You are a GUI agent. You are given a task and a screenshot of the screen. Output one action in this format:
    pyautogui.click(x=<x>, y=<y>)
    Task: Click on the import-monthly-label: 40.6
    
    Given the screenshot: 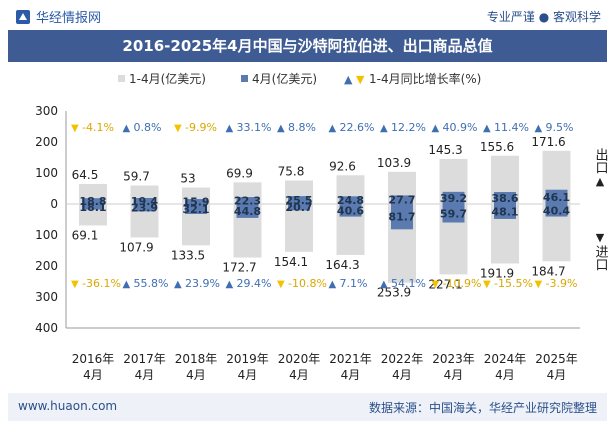 What is the action you would take?
    pyautogui.click(x=350, y=210)
    